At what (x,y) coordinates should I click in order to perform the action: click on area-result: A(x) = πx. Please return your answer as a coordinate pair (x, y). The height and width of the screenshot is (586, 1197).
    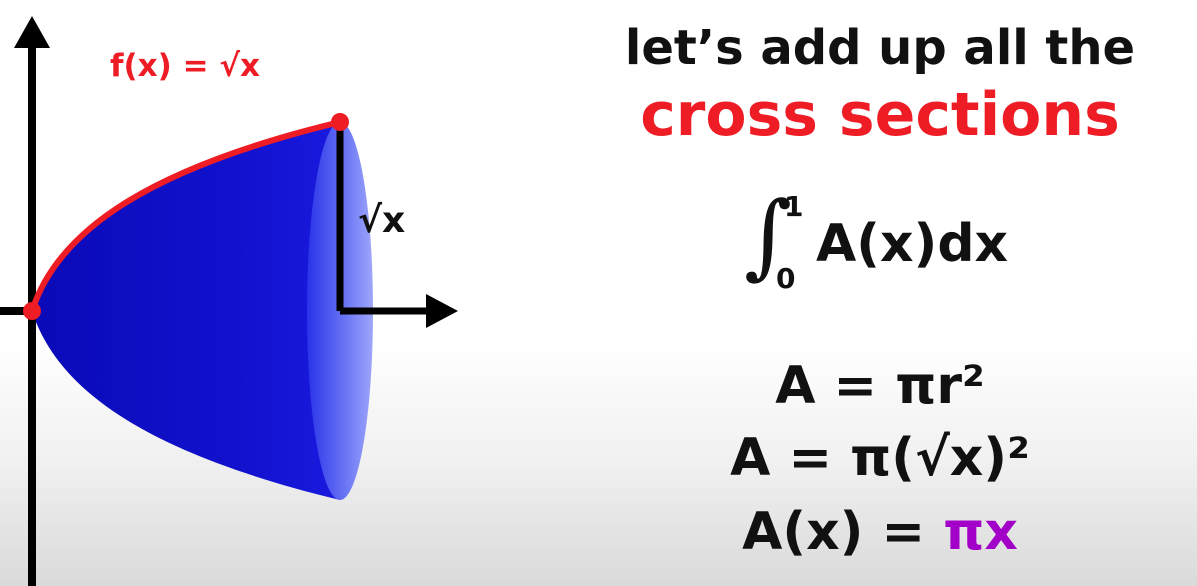
    Looking at the image, I should click on (880, 532).